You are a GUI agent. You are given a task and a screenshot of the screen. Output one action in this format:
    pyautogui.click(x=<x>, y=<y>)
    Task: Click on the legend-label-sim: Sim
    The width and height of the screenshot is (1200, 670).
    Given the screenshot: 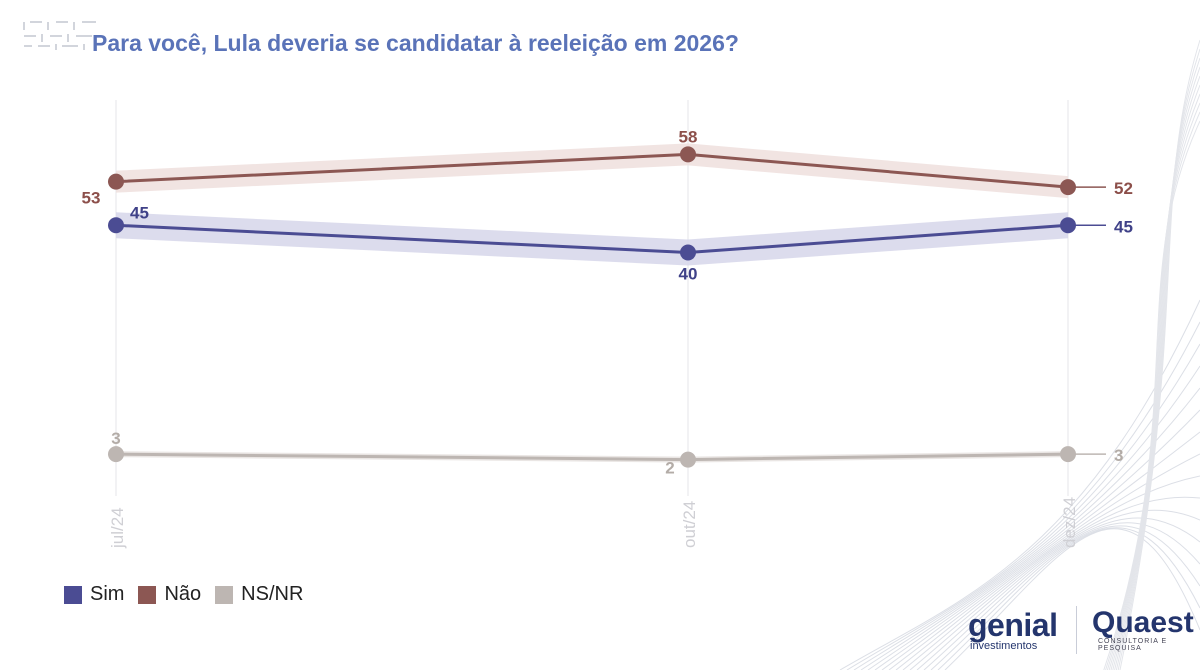 What is the action you would take?
    pyautogui.click(x=107, y=594)
    